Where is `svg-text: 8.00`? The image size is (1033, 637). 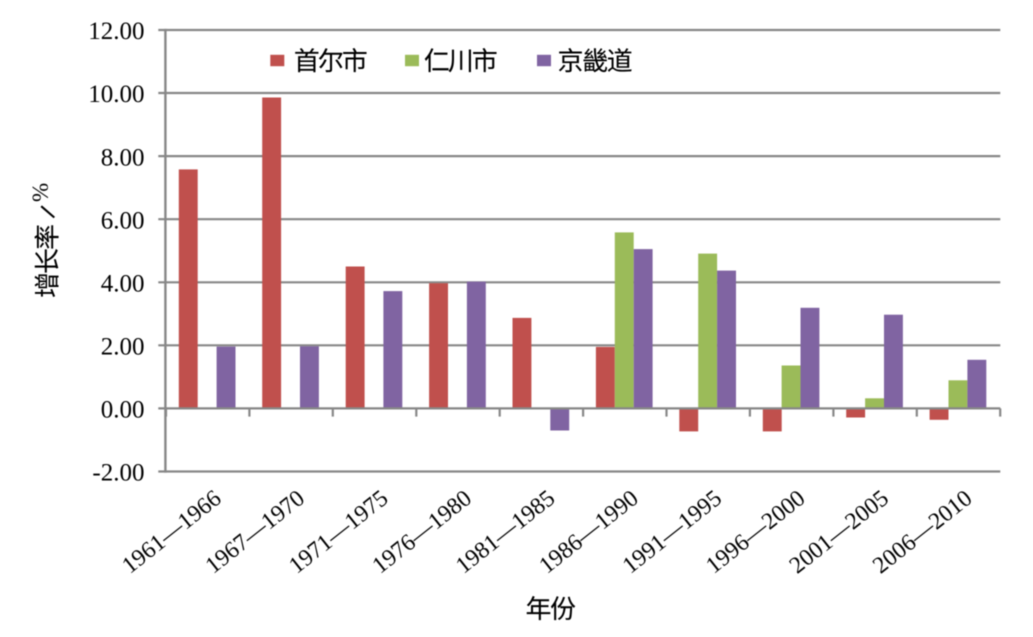 svg-text: 8.00 is located at coordinates (123, 157).